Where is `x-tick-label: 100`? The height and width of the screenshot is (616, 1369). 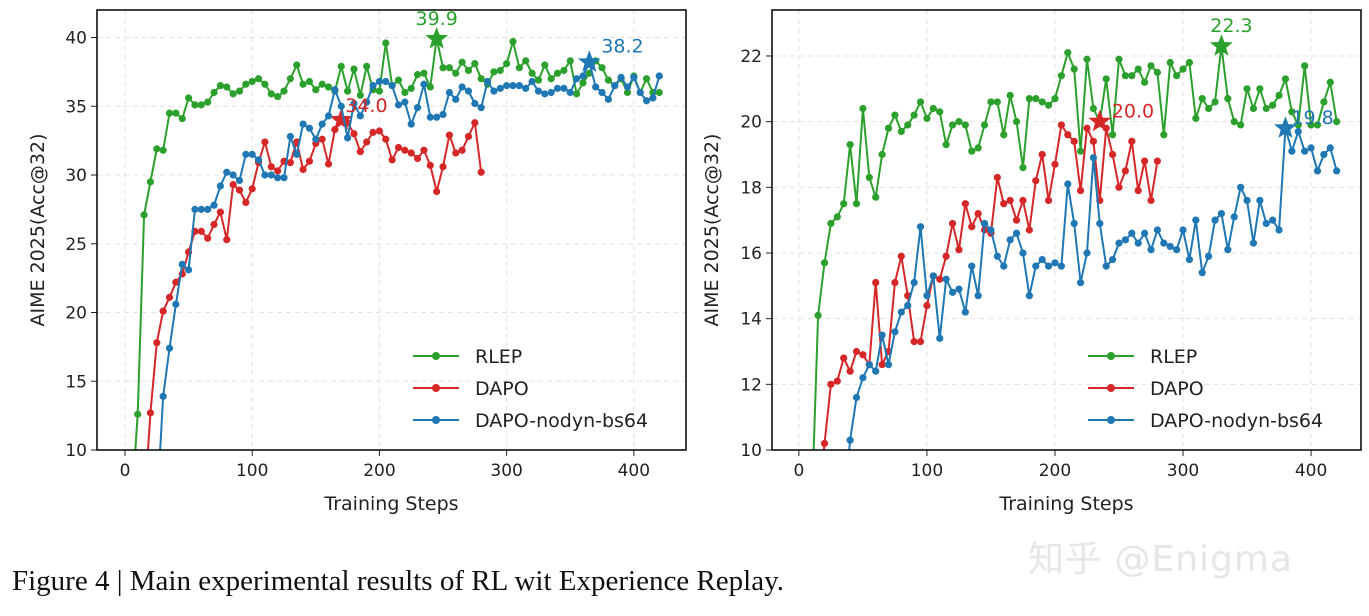
x-tick-label: 100 is located at coordinates (252, 471).